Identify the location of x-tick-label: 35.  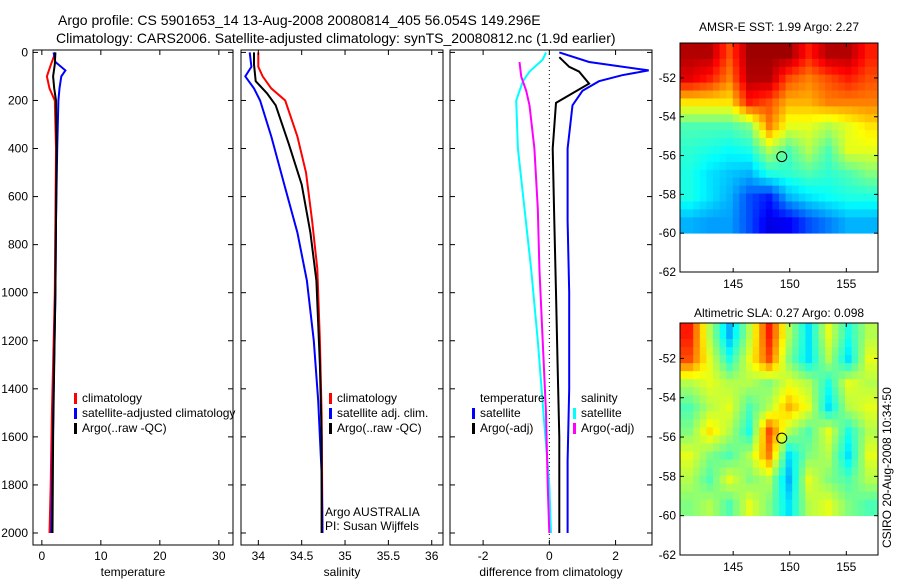
(345, 556).